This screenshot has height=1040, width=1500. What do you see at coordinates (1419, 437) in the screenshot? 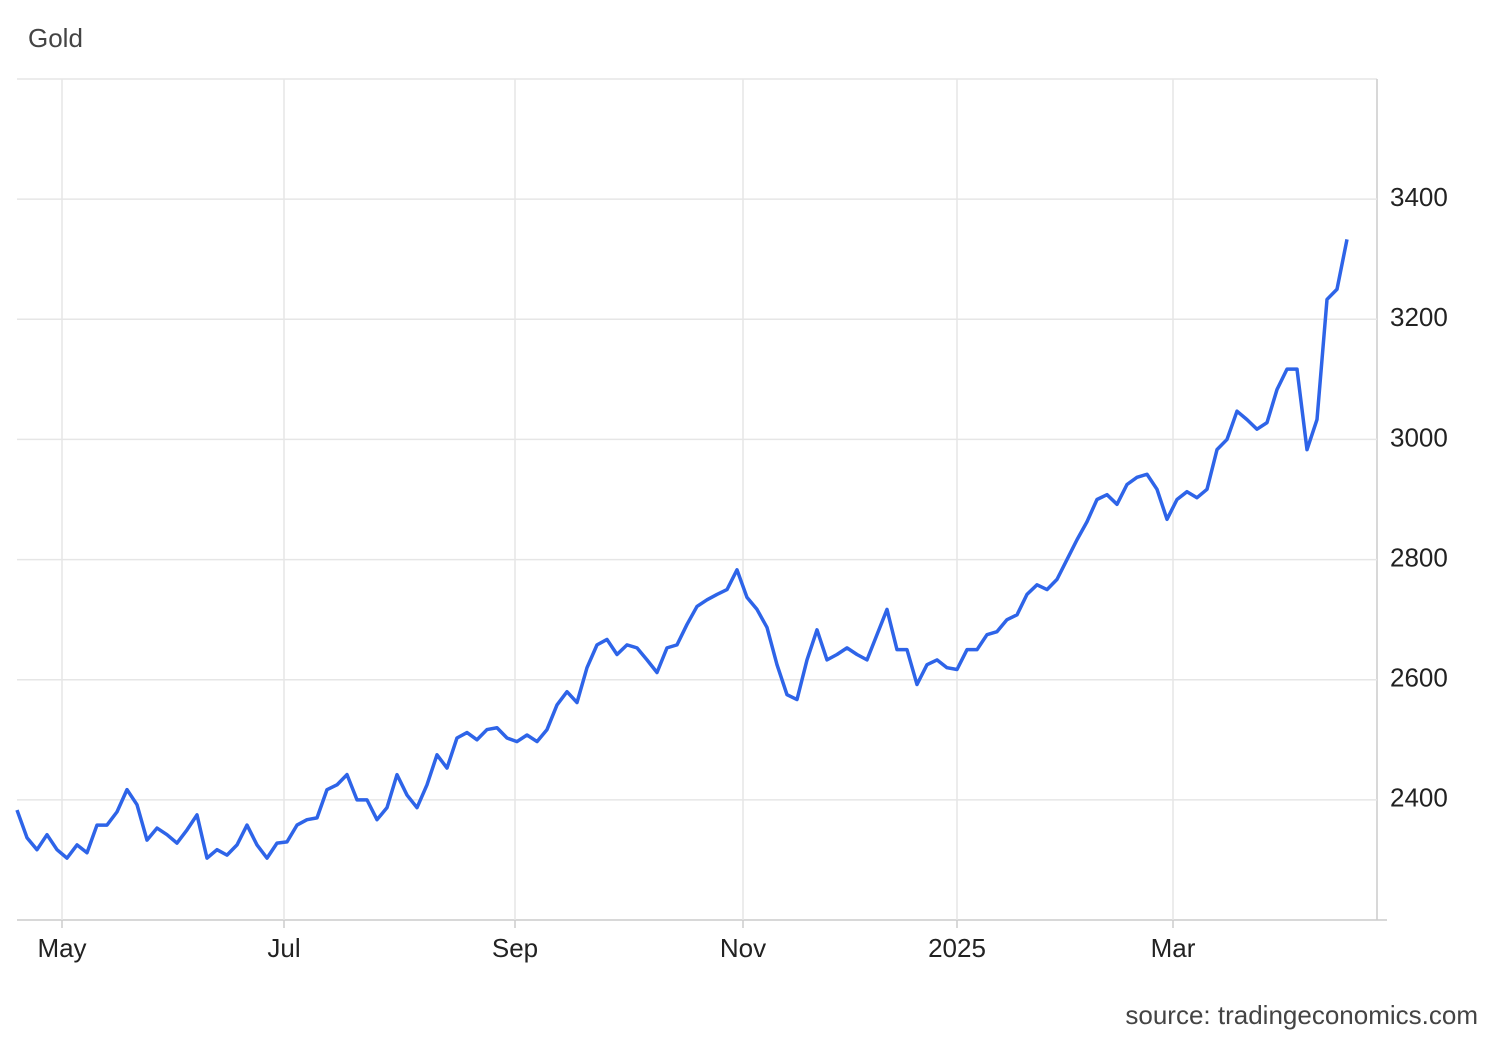
I see `y-tick-label: 3000` at bounding box center [1419, 437].